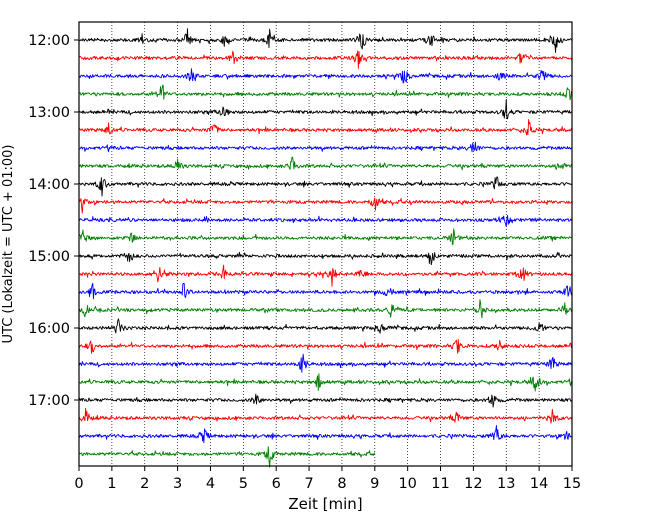 The image size is (650, 520). Describe the element at coordinates (49, 329) in the screenshot. I see `y-tick-label: 16:00` at that location.